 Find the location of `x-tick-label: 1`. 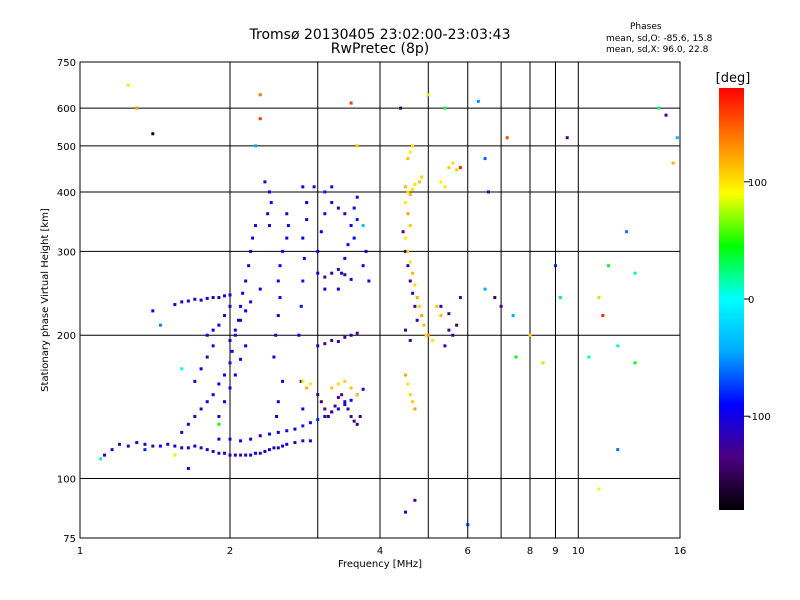

x-tick-label: 1 is located at coordinates (80, 551).